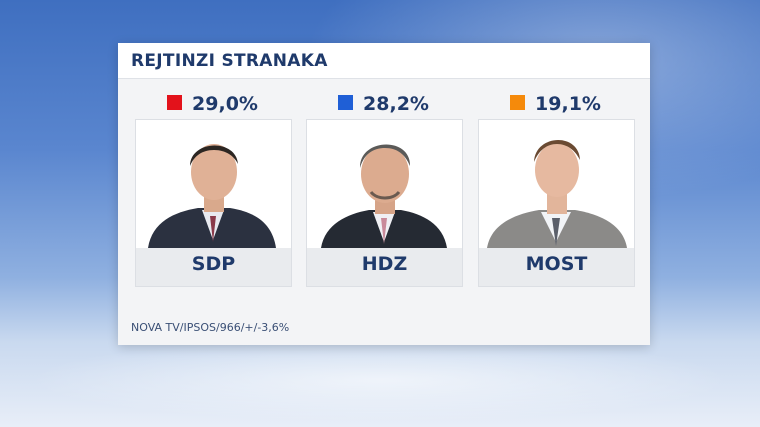 This screenshot has width=760, height=427. What do you see at coordinates (518, 102) in the screenshot?
I see `color-swatch-most` at bounding box center [518, 102].